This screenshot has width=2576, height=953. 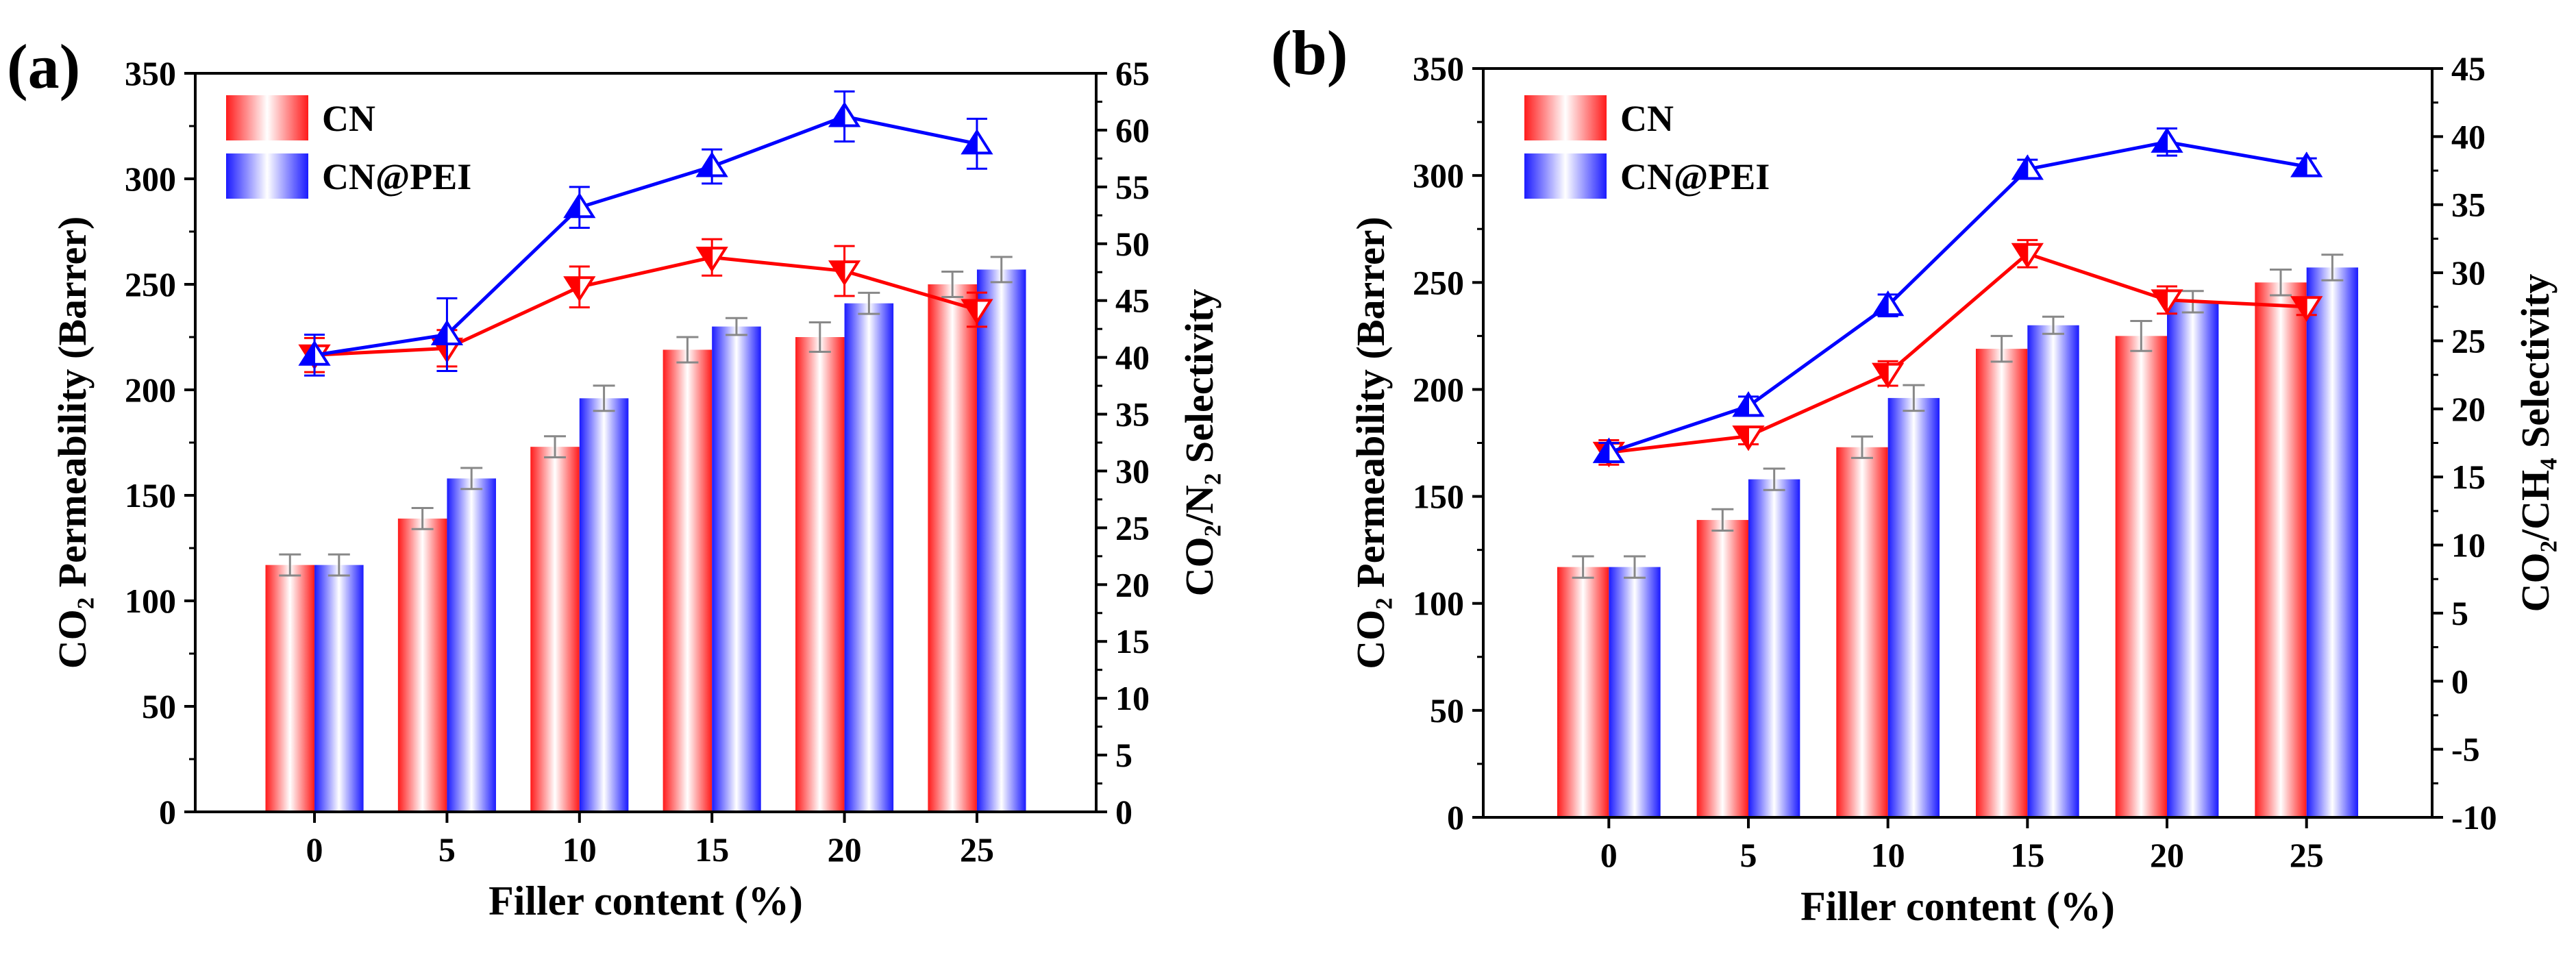 I want to click on x-axis-title: Filler content (%), so click(x=645, y=901).